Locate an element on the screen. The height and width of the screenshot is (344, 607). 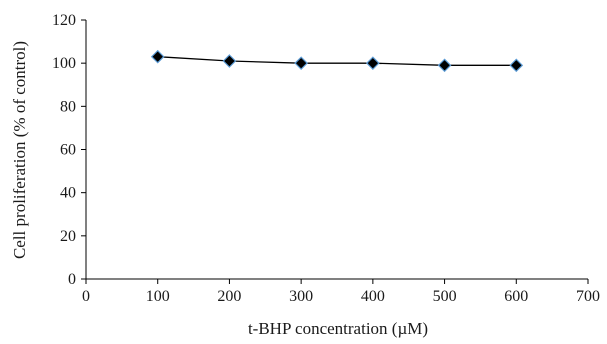
x-tick-label: 700 is located at coordinates (588, 296).